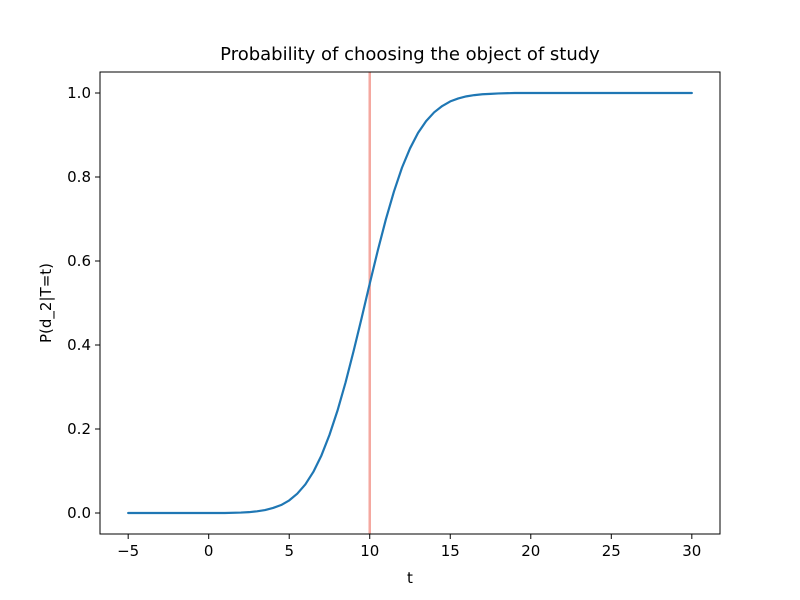 This screenshot has width=800, height=600. I want to click on x-axis-ticks: −5 0 5 10 15 20 25 30, so click(409, 547).